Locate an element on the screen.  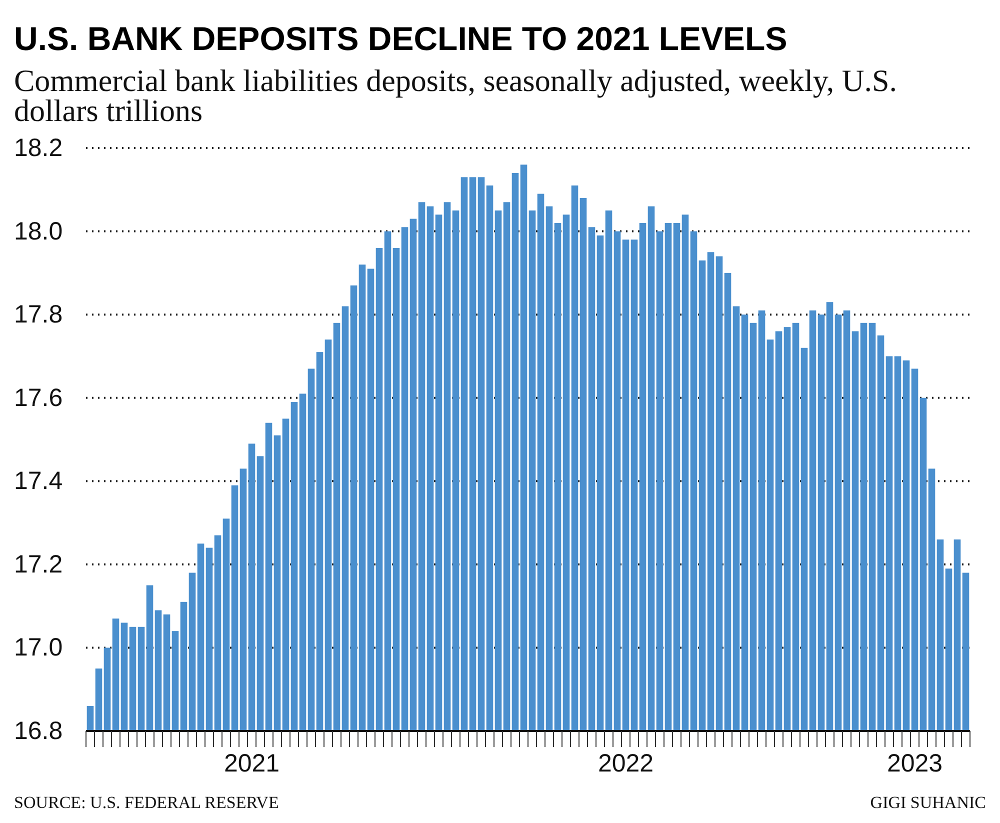
y-tick-label: 17.6 is located at coordinates (38, 398).